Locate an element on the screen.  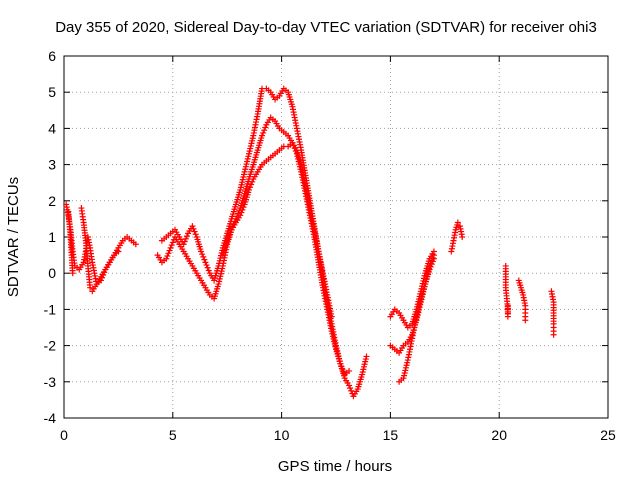
series-track-a is located at coordinates (101, 244).